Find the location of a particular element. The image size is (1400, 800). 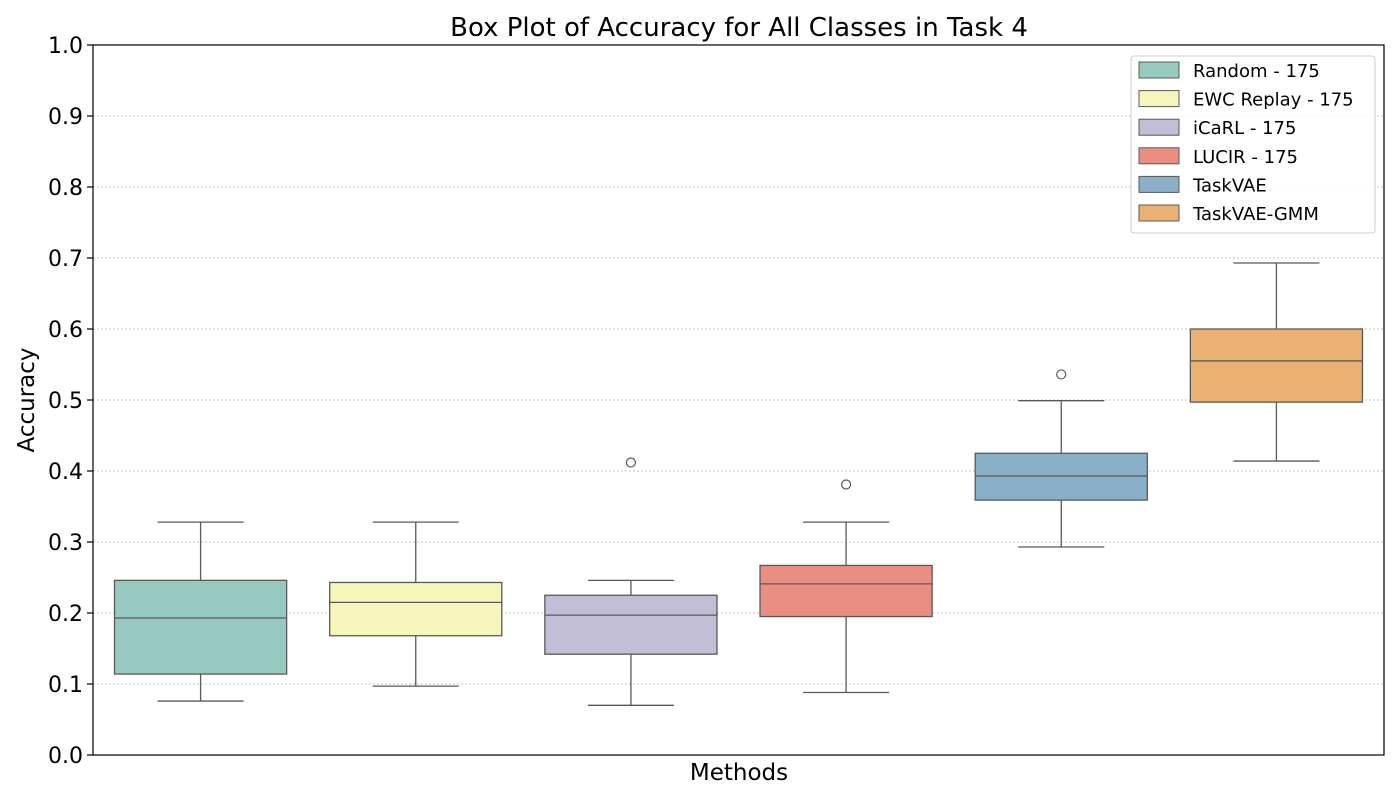

y-tick-label: 0.8 is located at coordinates (65, 188).